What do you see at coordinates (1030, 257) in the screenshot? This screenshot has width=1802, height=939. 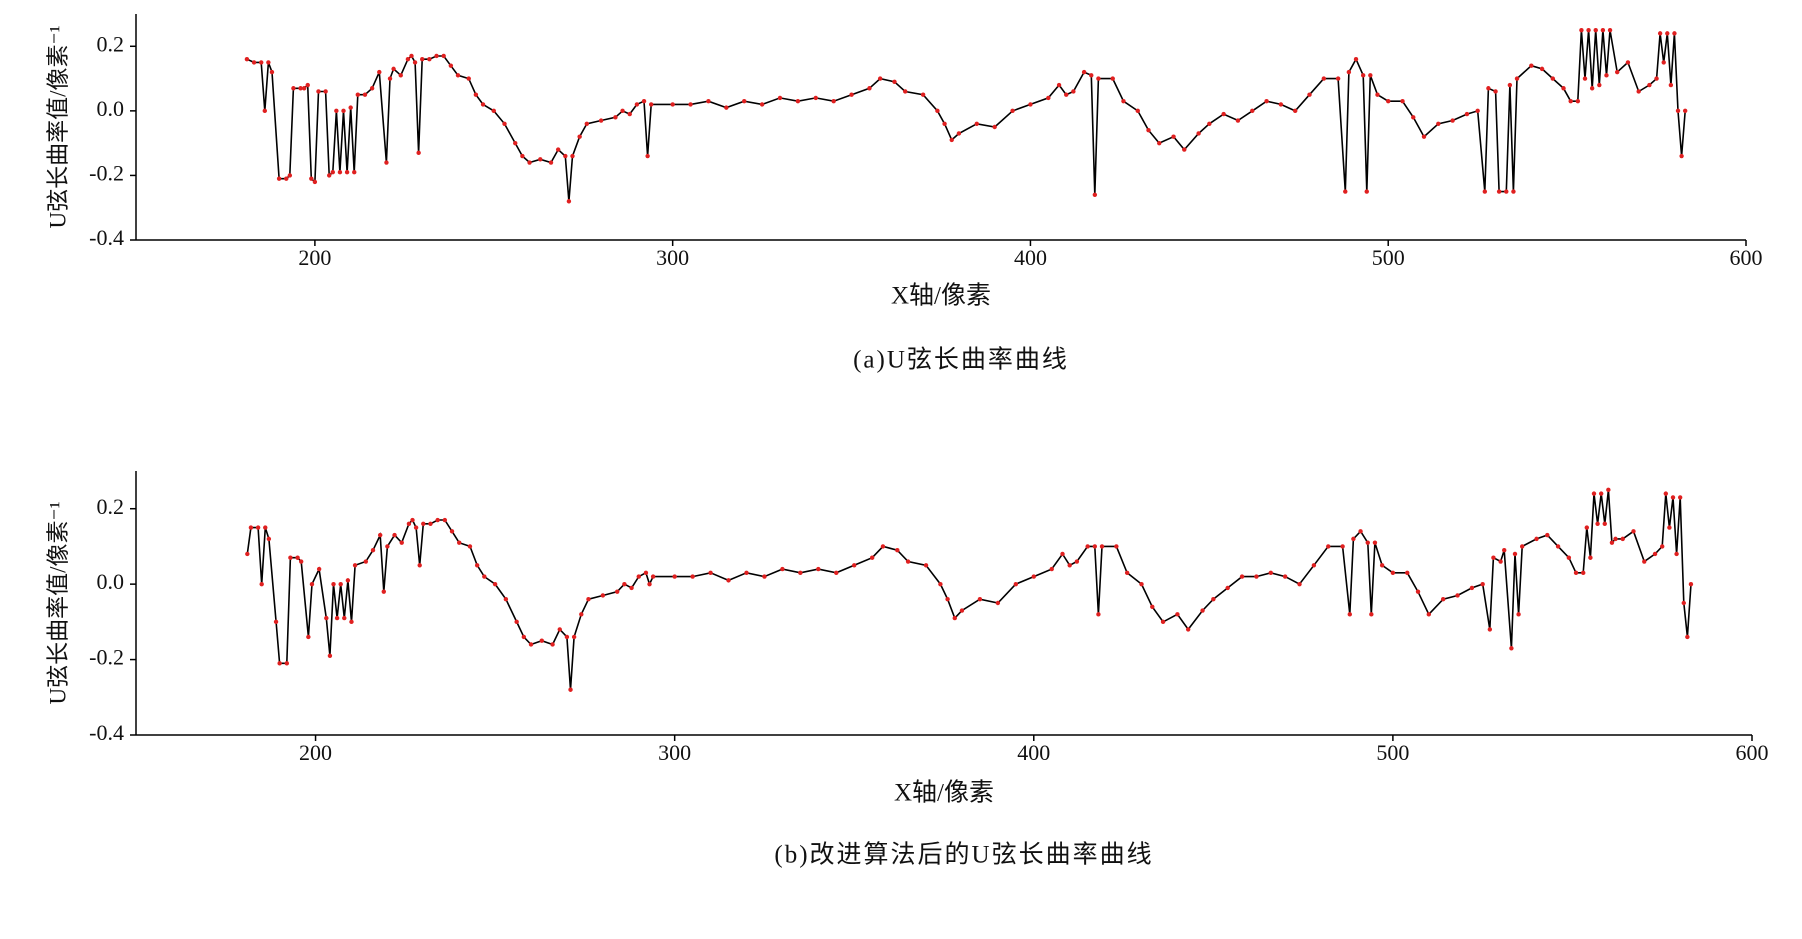 I see `x-tick-label: 400` at bounding box center [1030, 257].